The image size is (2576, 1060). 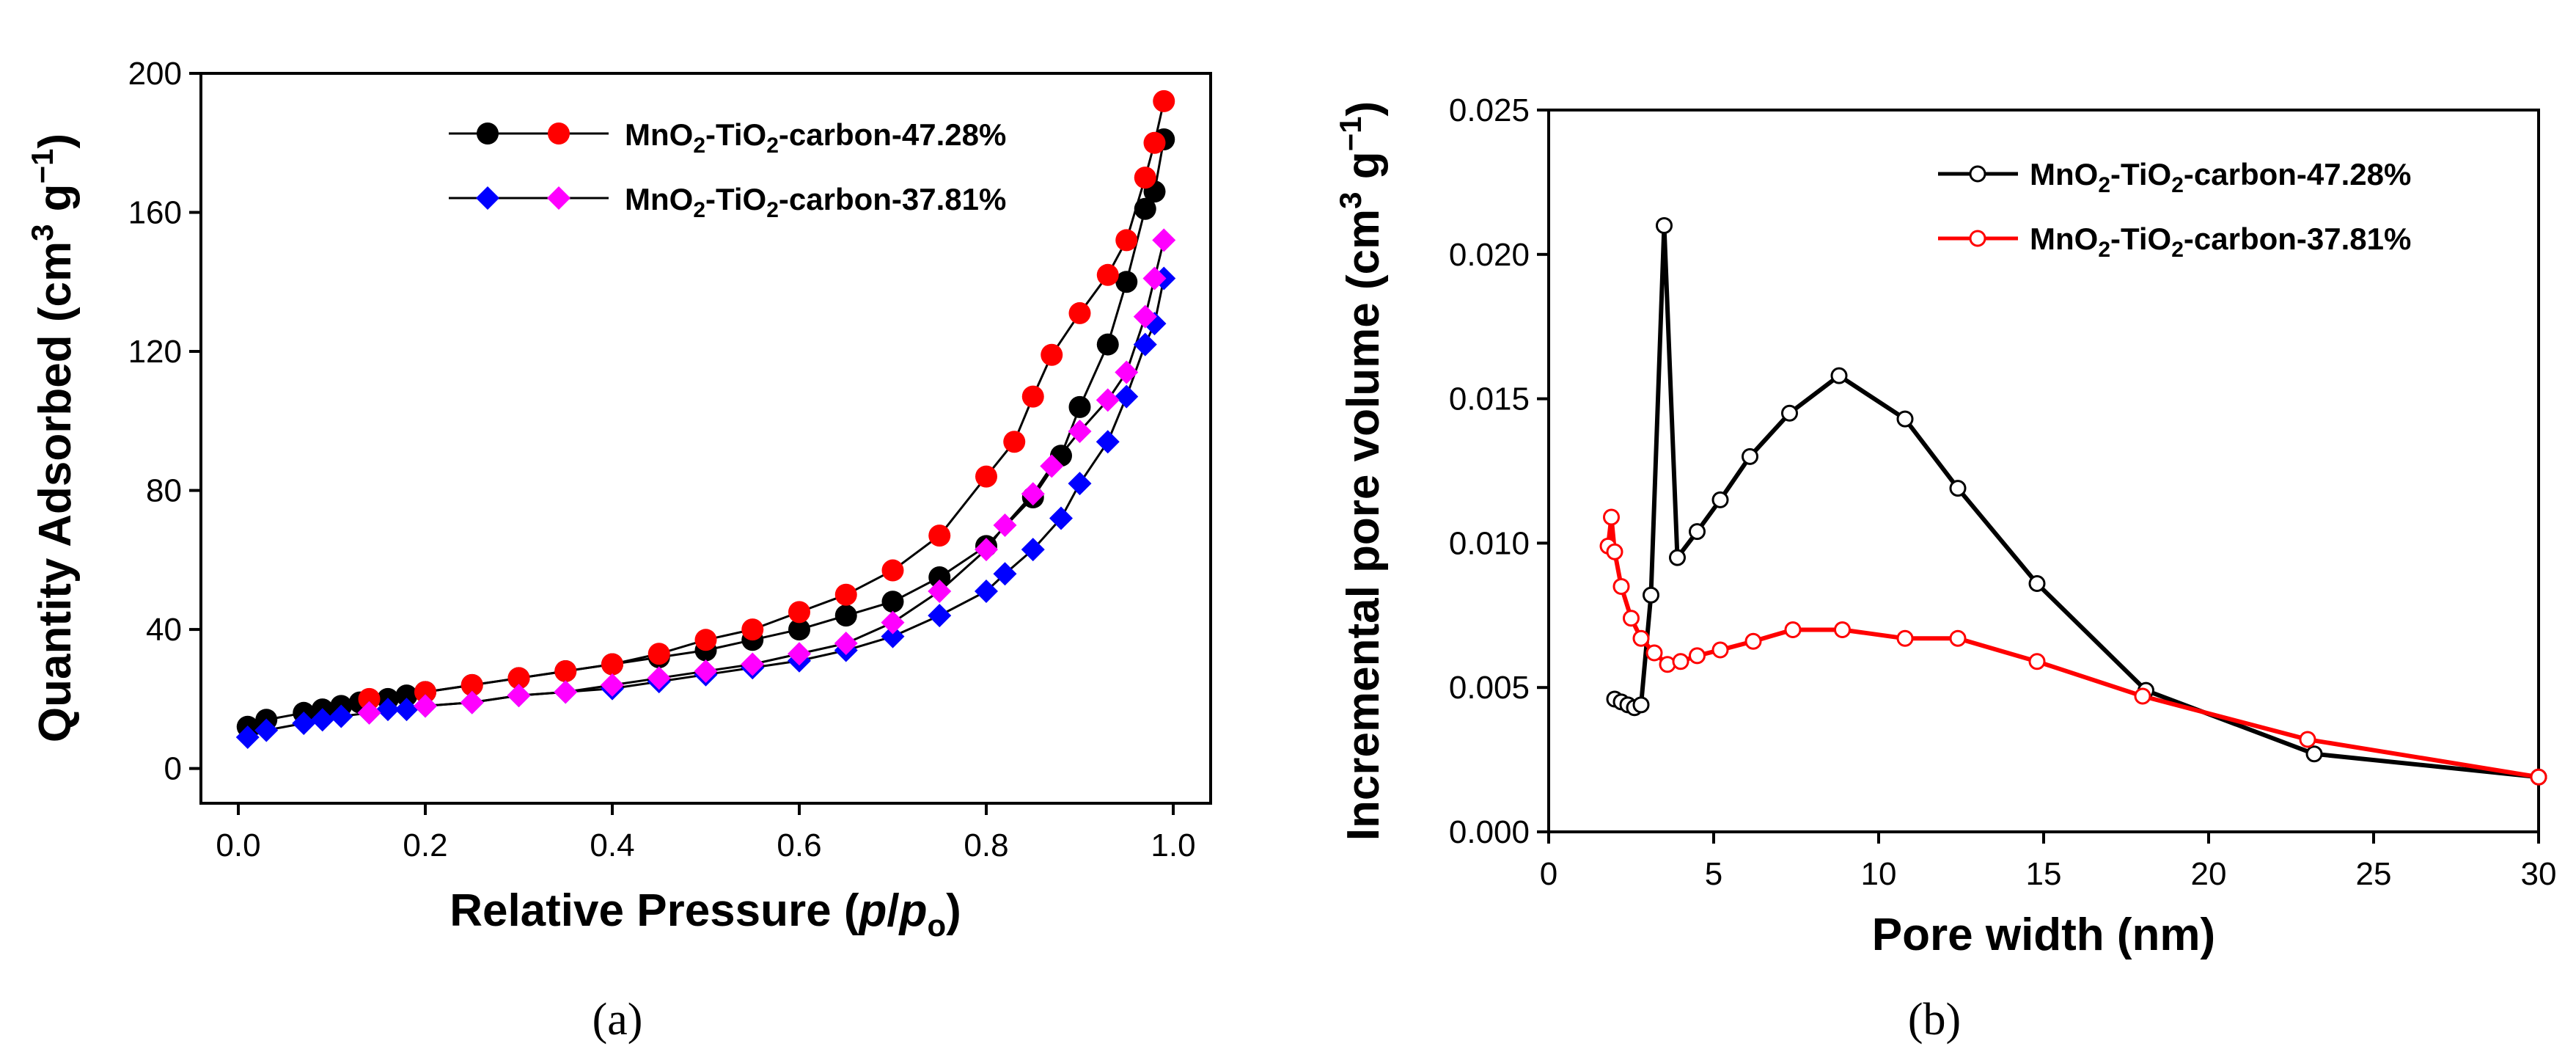 What do you see at coordinates (559, 134) in the screenshot?
I see `legend-a-marker-red` at bounding box center [559, 134].